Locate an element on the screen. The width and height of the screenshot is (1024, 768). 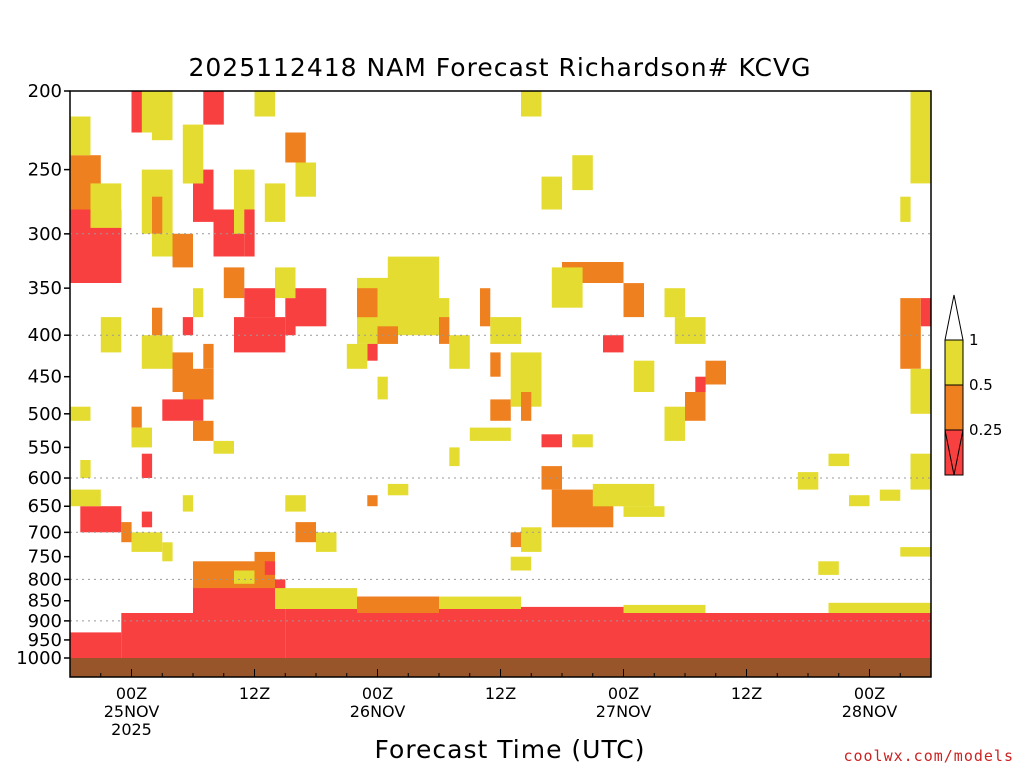
x-tick-label: 2025 is located at coordinates (131, 729).